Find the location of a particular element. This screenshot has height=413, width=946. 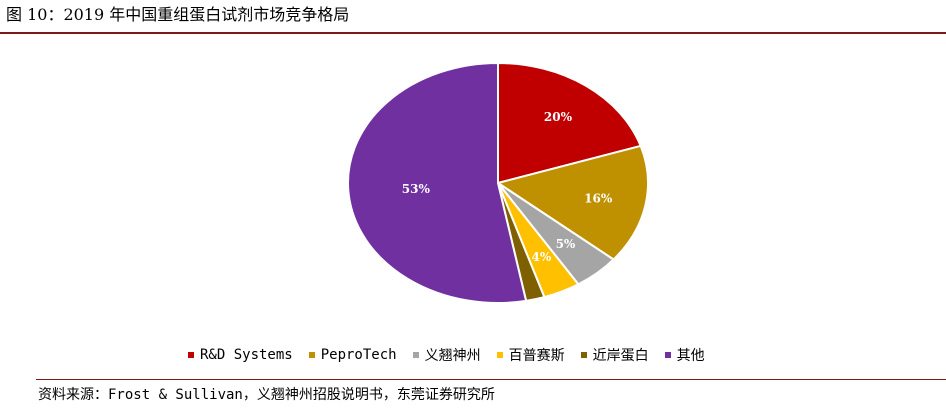

legend-label: R&D Systems is located at coordinates (246, 355).